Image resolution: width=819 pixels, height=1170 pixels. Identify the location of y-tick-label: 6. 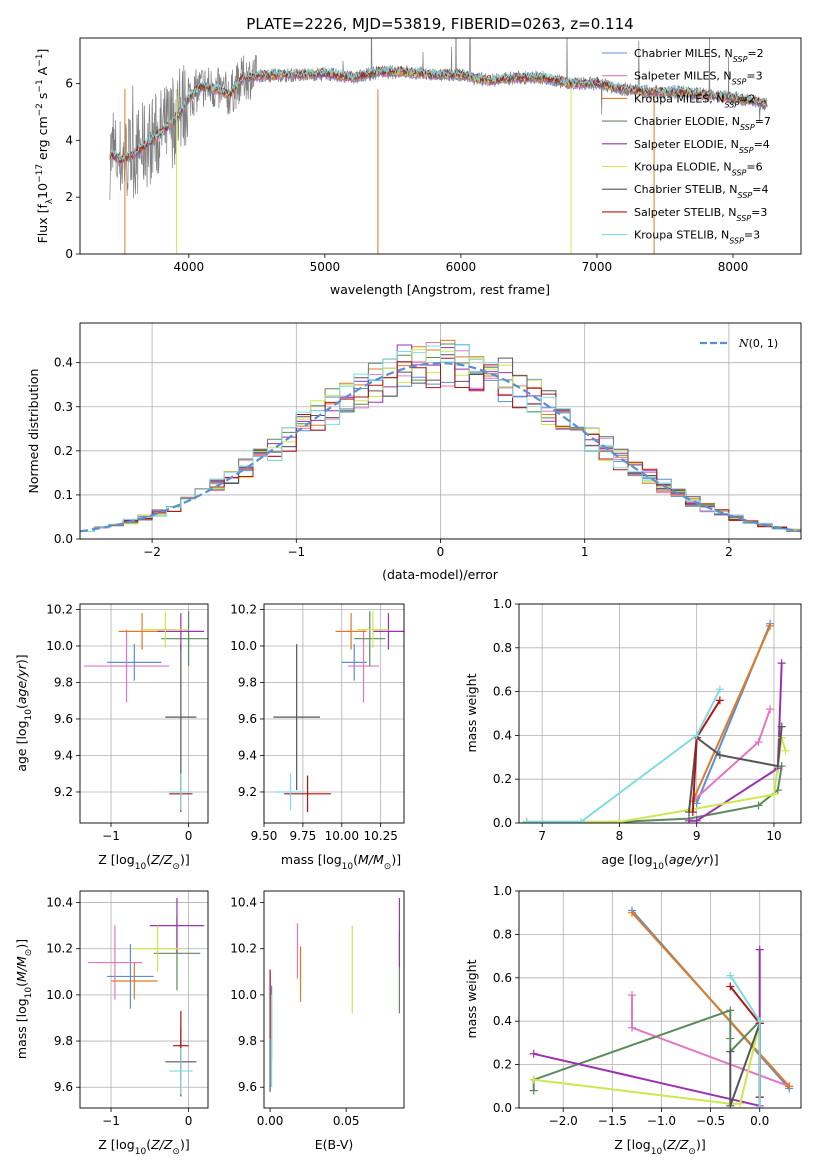
(69, 83).